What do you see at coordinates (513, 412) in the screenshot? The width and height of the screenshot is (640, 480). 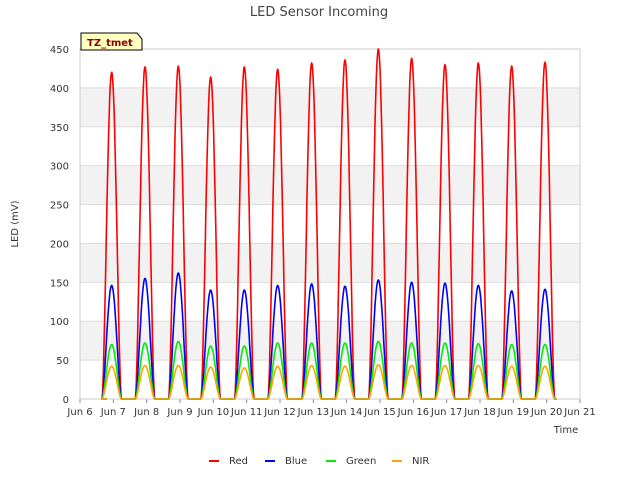 I see `x-tick-label: Jun 19` at bounding box center [513, 412].